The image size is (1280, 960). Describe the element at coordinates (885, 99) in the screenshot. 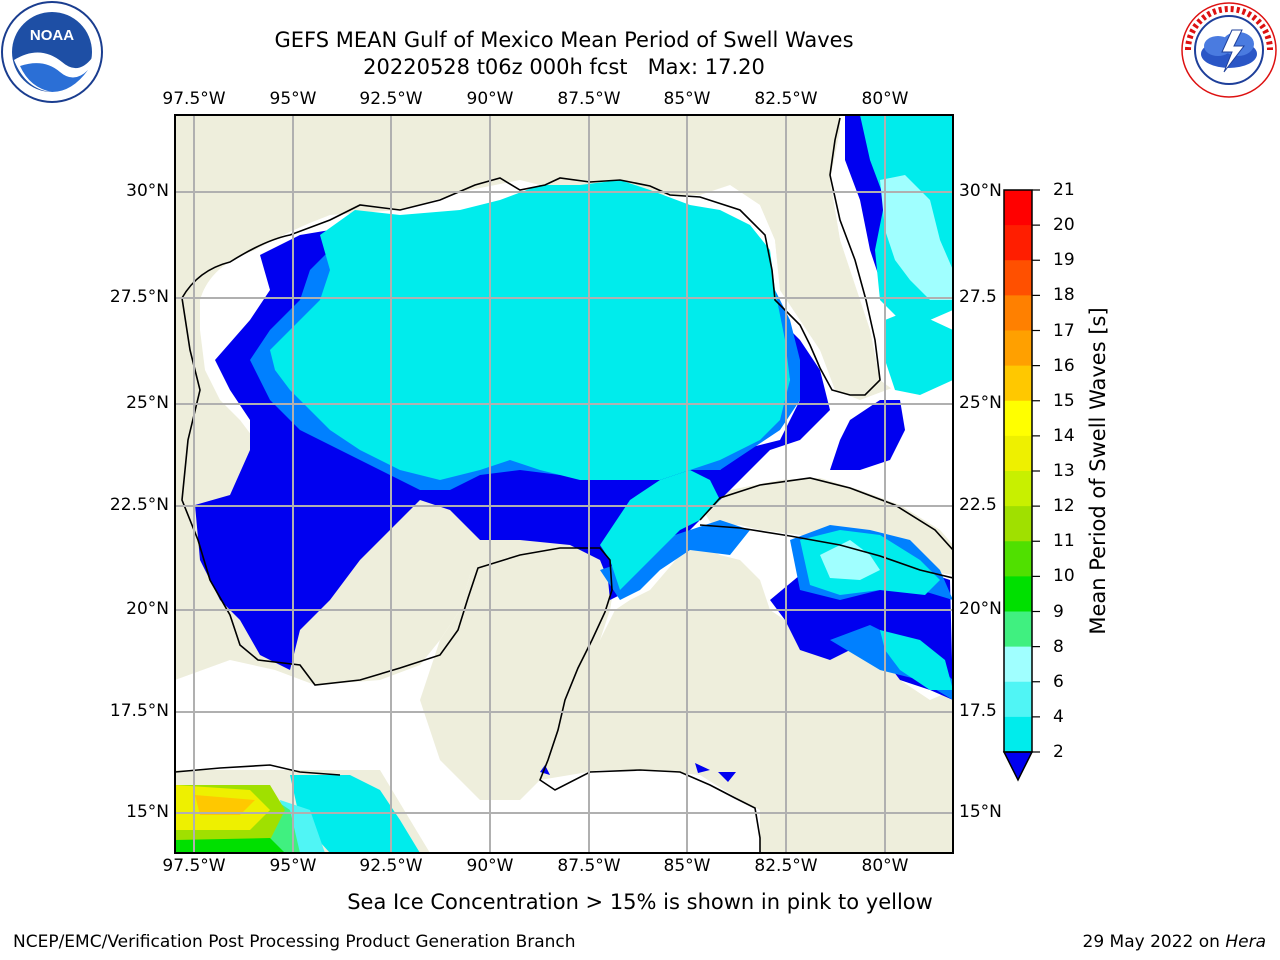

I see `lon-label-top: 80°W` at that location.